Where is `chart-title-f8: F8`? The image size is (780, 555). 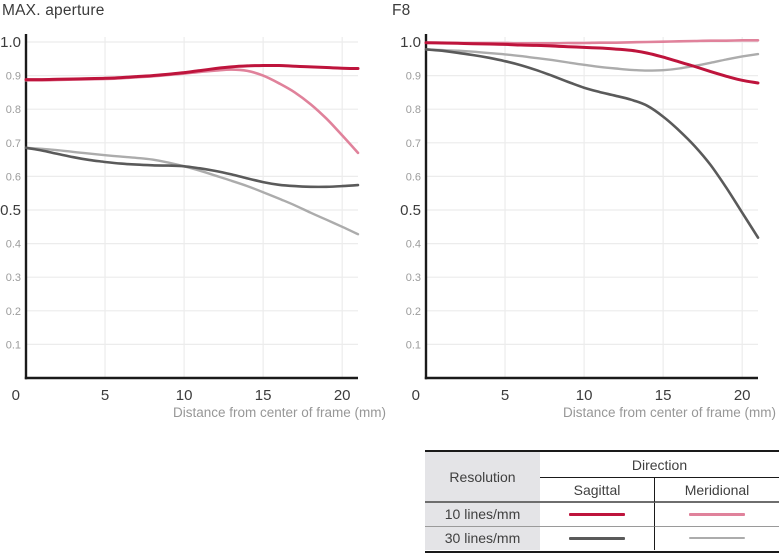
chart-title-f8: F8 is located at coordinates (401, 10).